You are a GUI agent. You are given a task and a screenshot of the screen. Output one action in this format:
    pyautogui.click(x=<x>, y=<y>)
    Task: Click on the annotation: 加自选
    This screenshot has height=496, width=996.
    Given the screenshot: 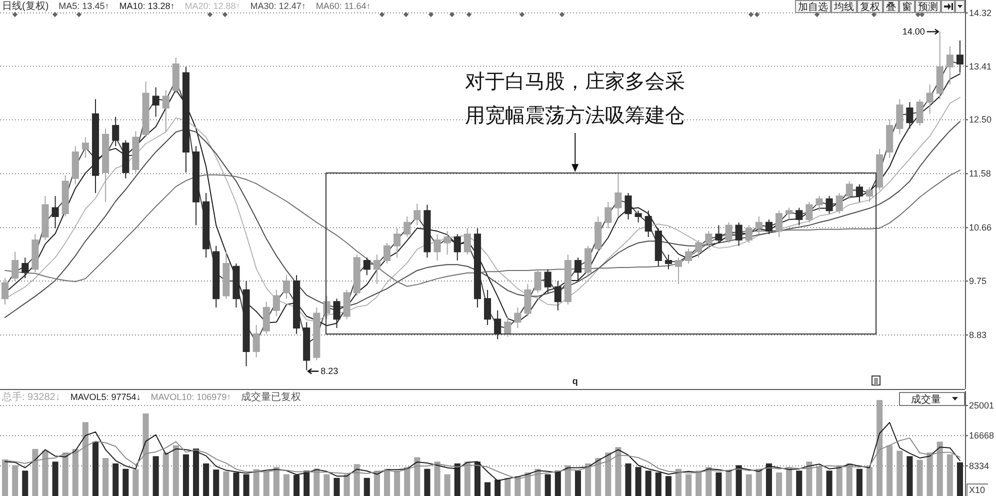 What is the action you would take?
    pyautogui.click(x=813, y=7)
    